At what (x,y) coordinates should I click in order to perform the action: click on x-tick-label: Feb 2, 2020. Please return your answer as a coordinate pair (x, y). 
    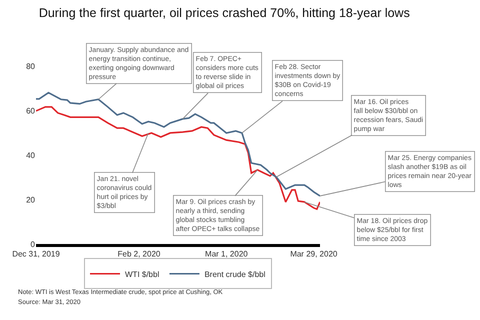
    Looking at the image, I should click on (139, 253).